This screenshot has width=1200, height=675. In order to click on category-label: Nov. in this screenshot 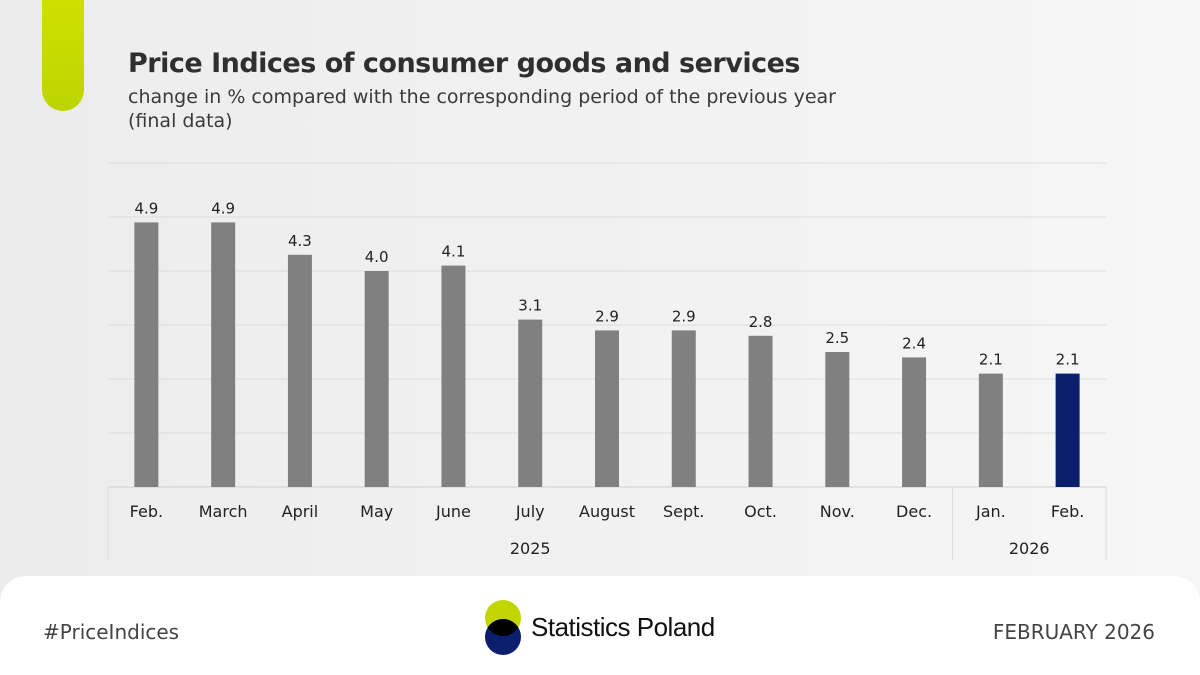, I will do `click(837, 511)`.